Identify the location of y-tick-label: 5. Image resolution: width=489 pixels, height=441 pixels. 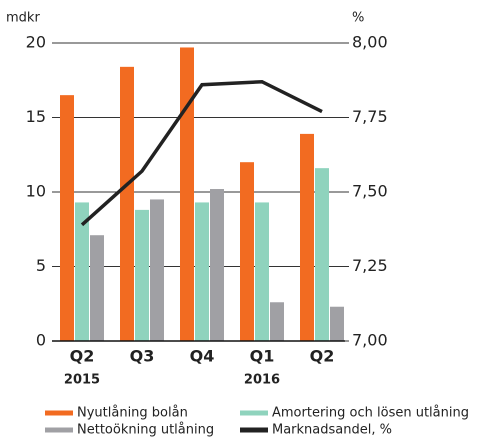
(41, 265).